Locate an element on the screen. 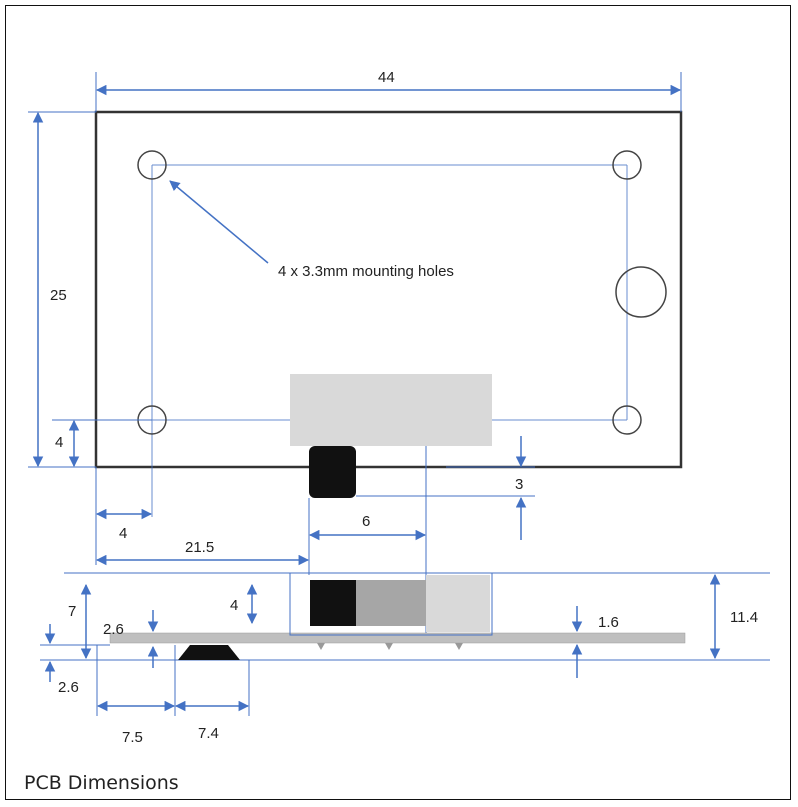 The width and height of the screenshot is (798, 807). mounting-hole-top-left is located at coordinates (152, 165).